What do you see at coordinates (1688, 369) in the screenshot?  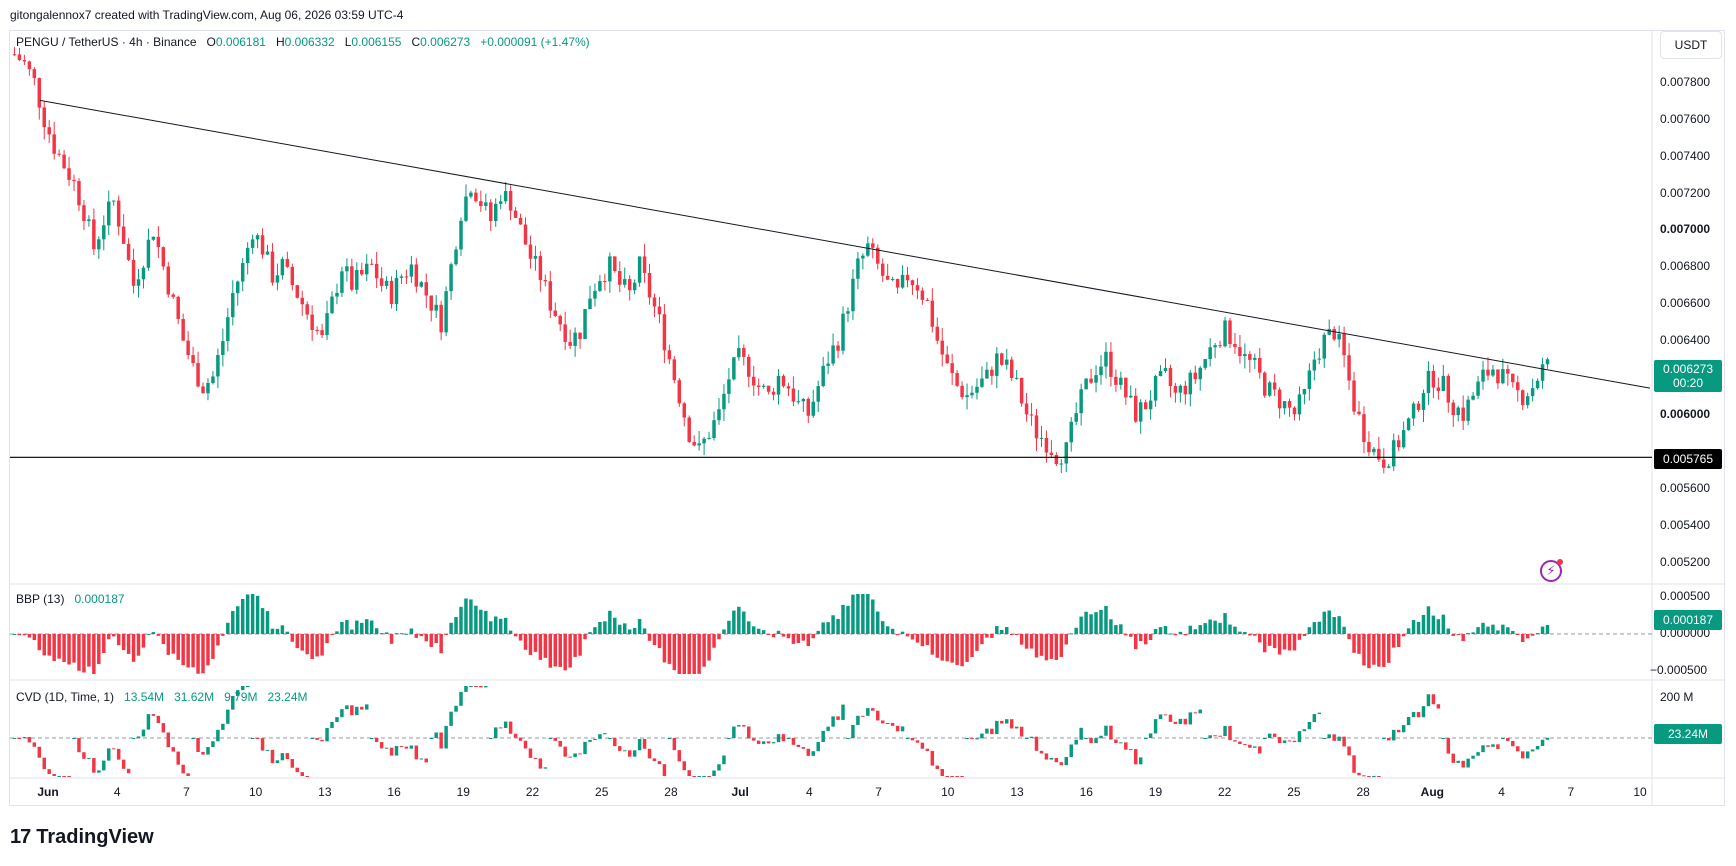 I see `current-price-value: 0.006273` at bounding box center [1688, 369].